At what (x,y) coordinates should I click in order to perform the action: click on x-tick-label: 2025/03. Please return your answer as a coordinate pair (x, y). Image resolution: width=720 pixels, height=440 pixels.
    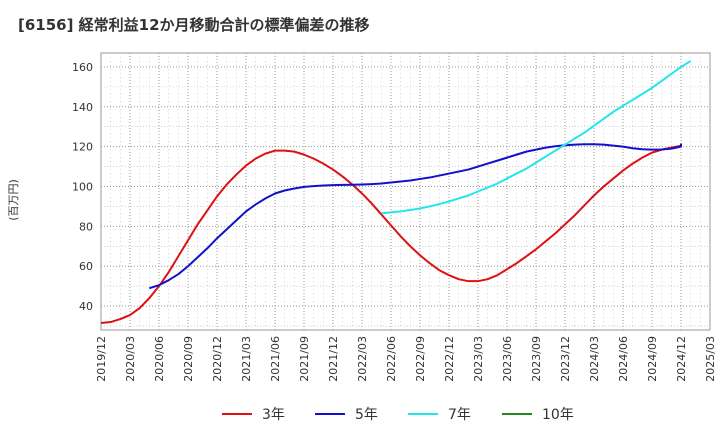
    Looking at the image, I should click on (710, 359).